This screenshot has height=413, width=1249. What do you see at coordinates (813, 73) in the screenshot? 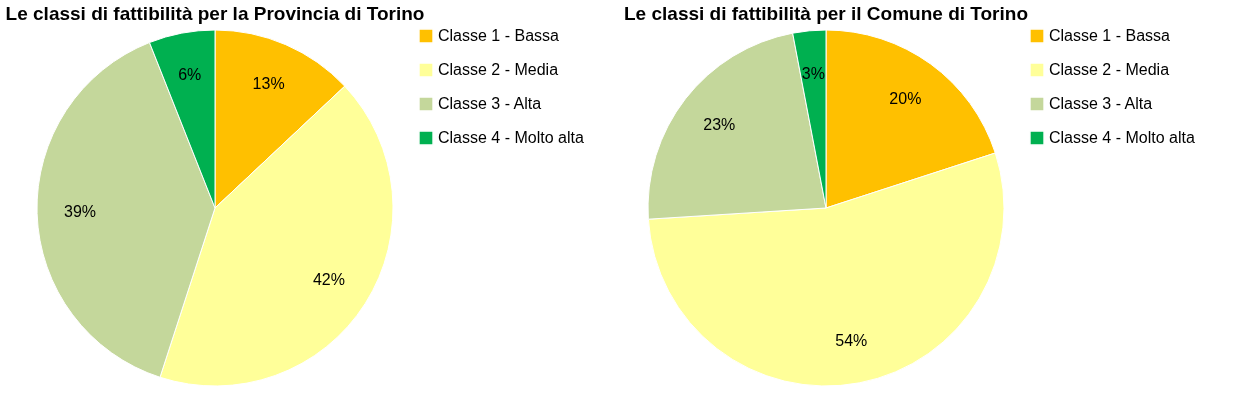
I see `data-label: 3%` at bounding box center [813, 73].